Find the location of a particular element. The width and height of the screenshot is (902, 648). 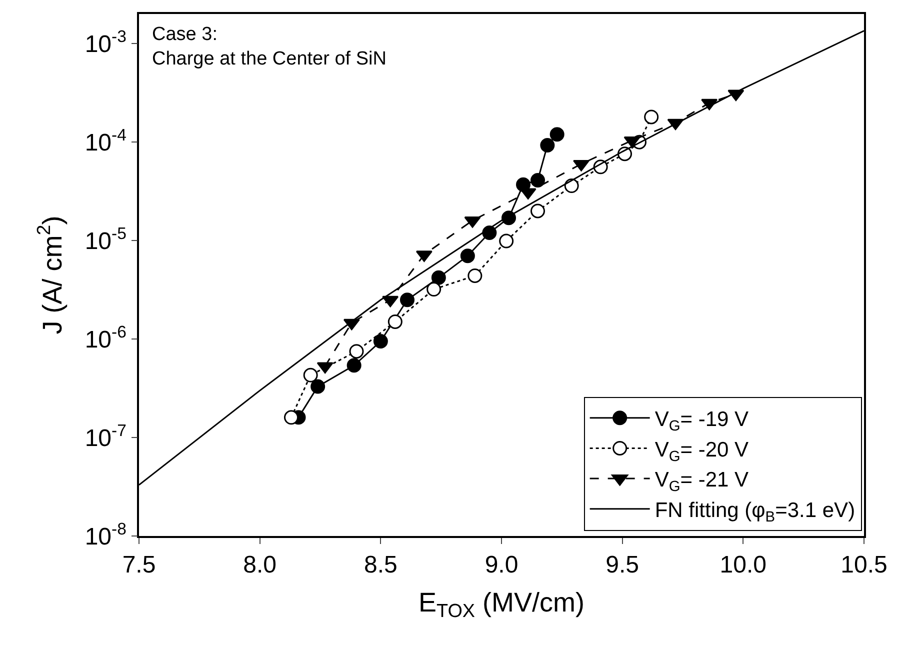

x-axis-title: E$_{TOX}$ (MV/cm) is located at coordinates (501, 604).